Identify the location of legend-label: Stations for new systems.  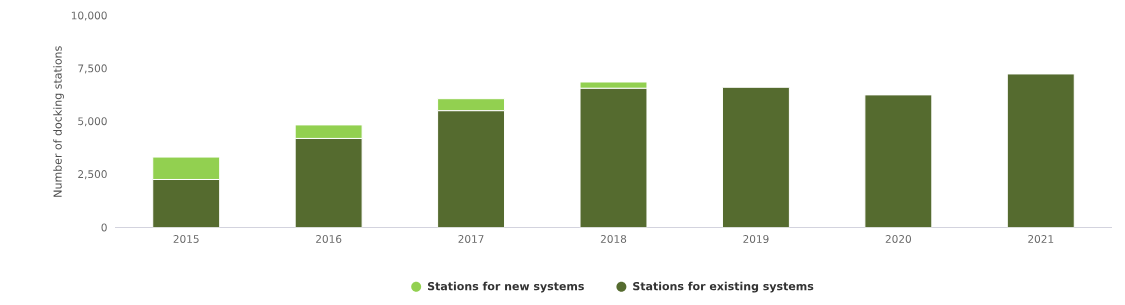
(505, 287).